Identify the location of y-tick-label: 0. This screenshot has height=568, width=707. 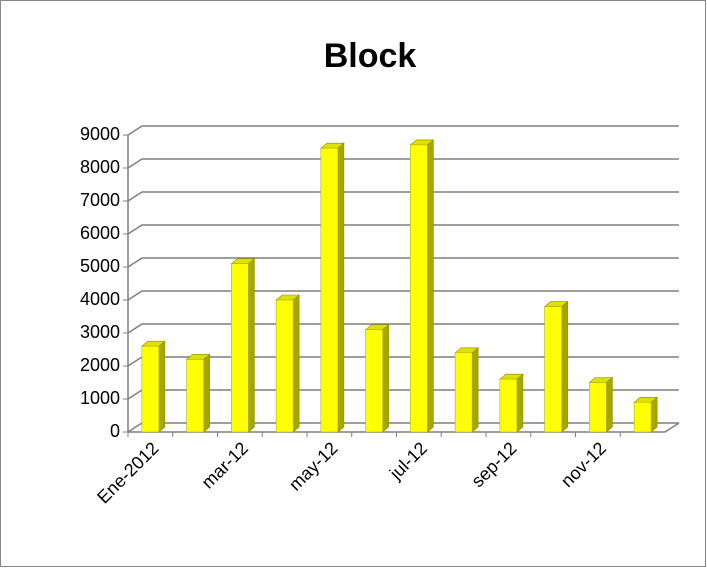
(115, 431).